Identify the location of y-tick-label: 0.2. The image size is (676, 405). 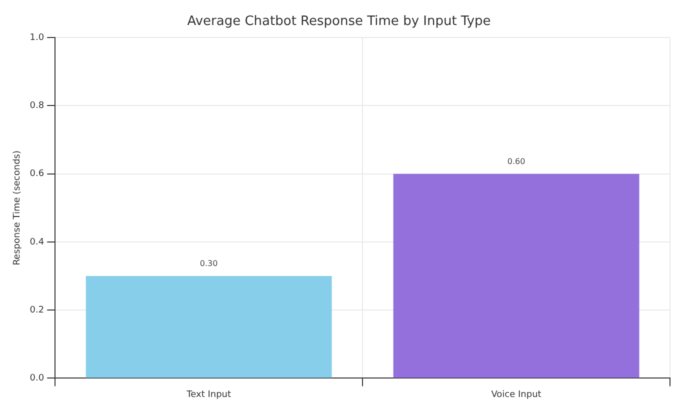
(37, 310).